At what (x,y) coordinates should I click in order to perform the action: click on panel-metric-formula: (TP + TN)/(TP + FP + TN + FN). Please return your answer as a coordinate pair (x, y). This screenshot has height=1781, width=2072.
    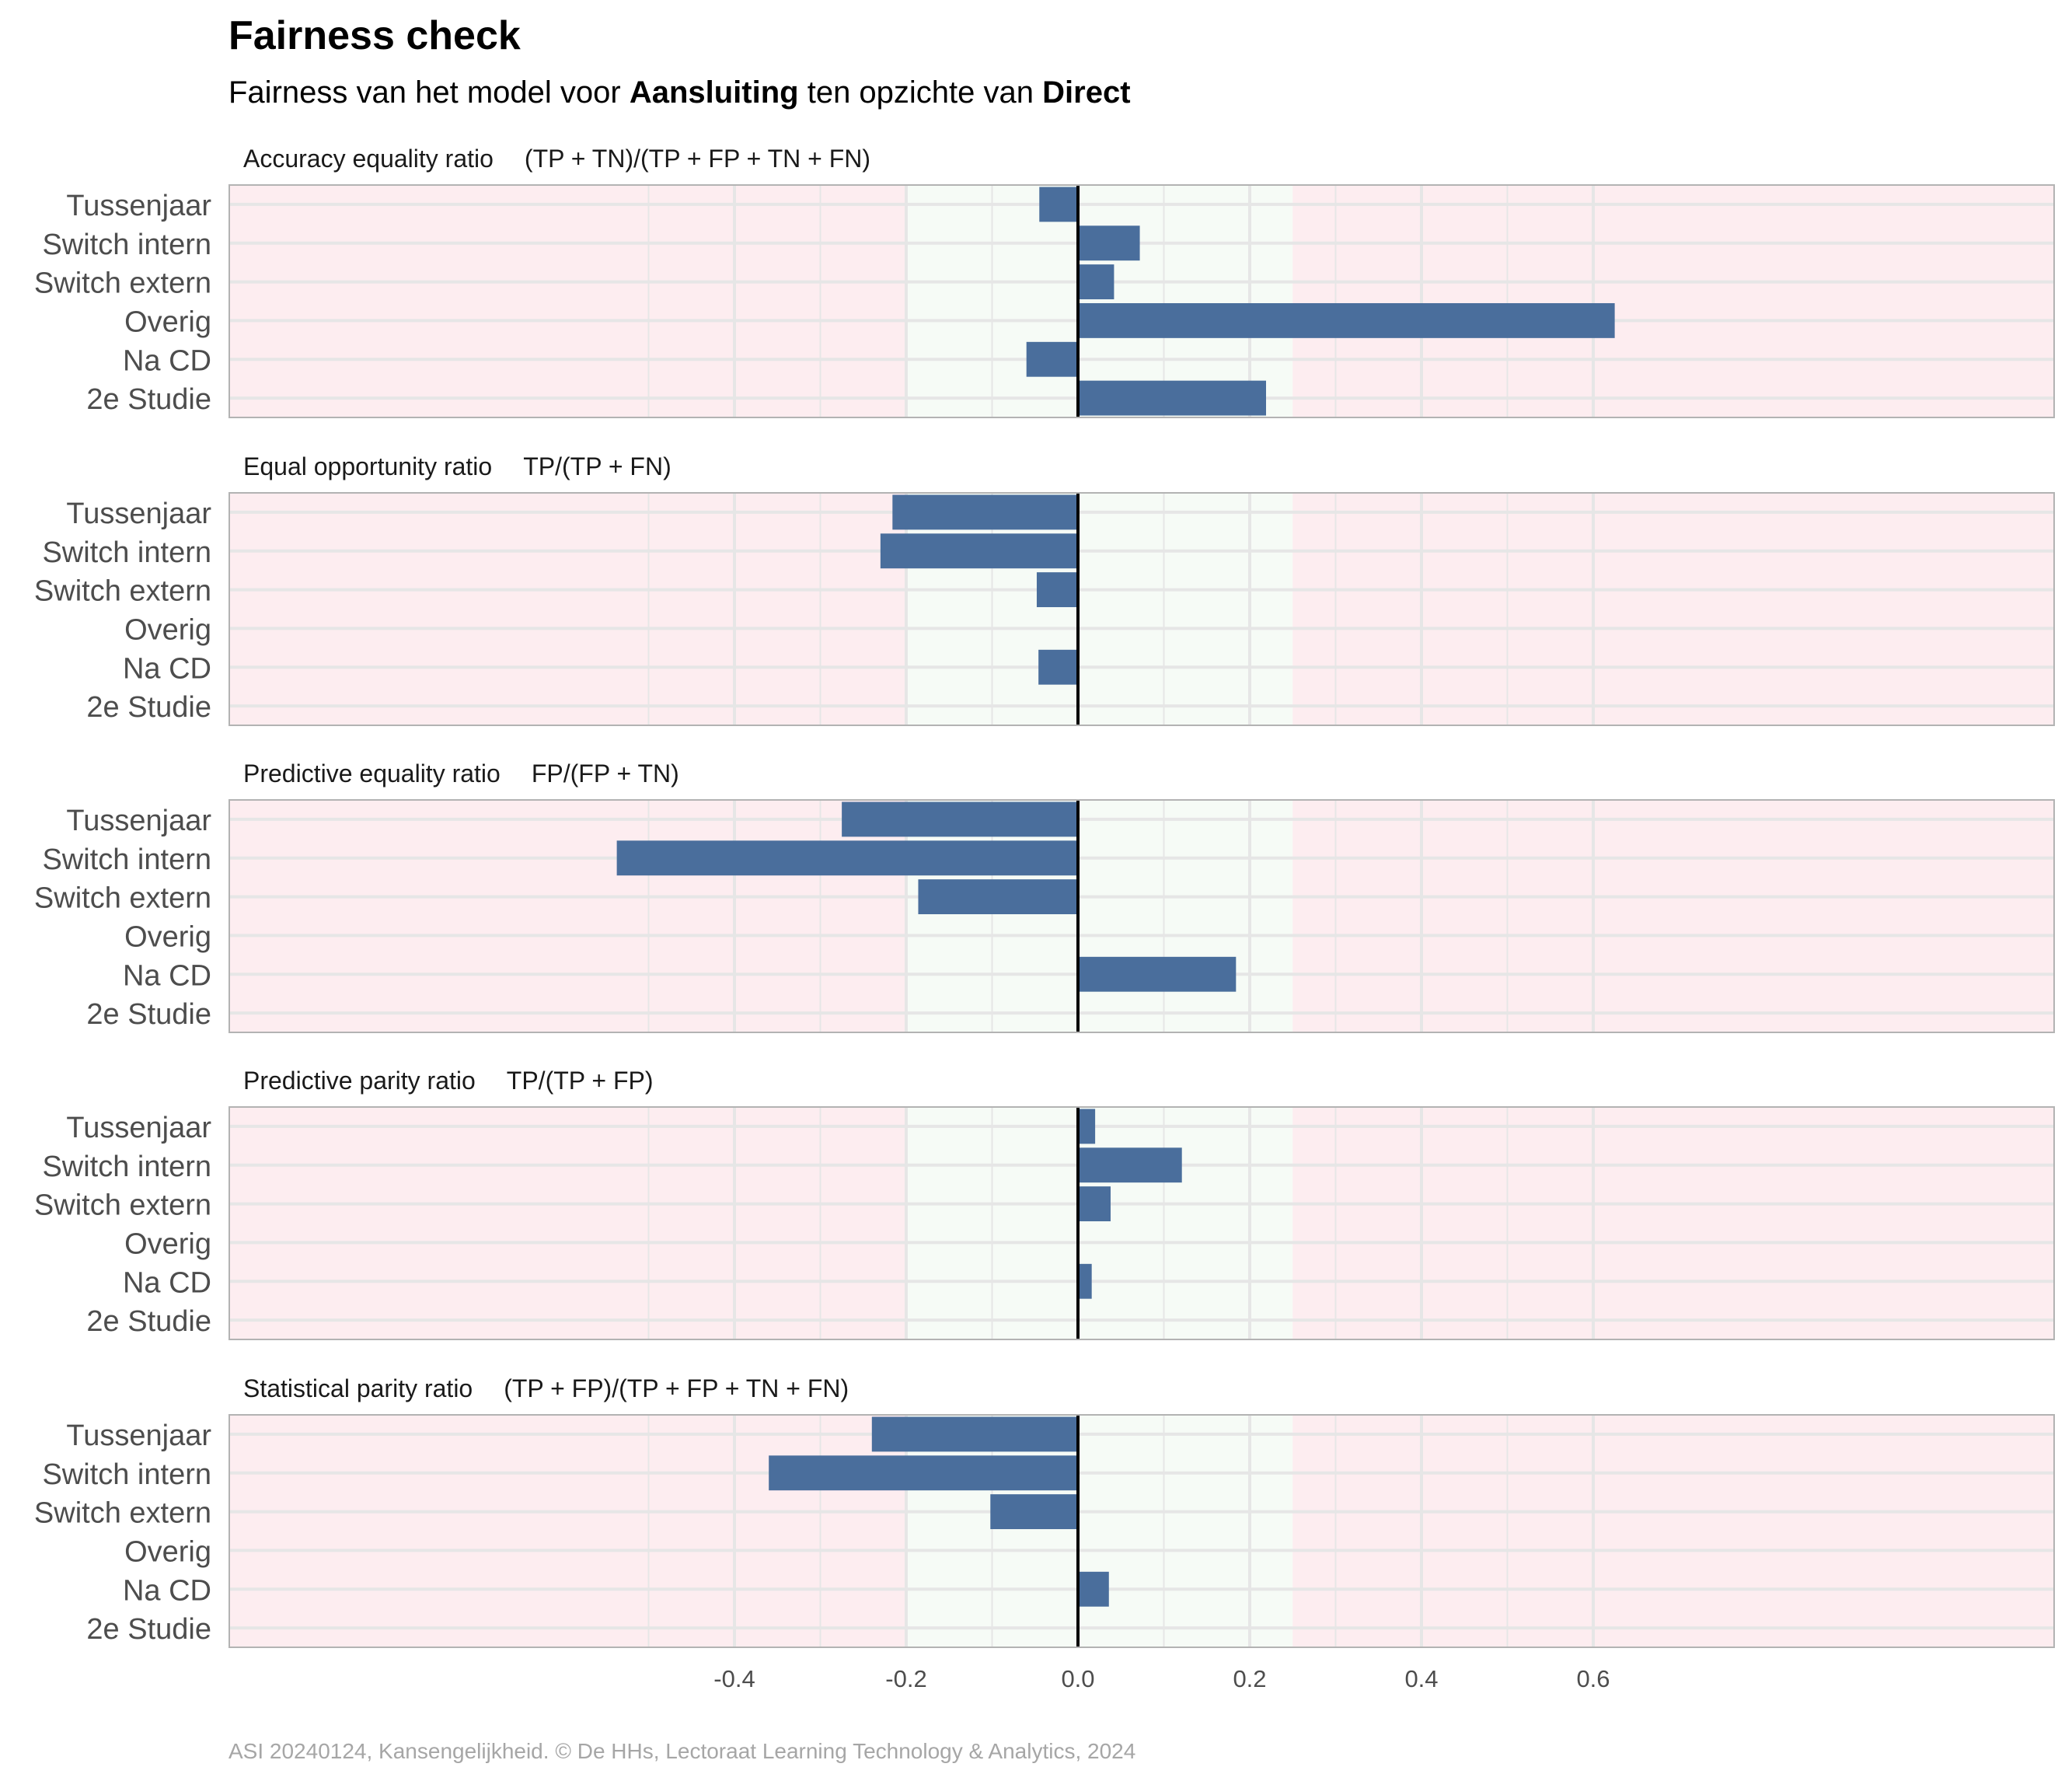
    Looking at the image, I should click on (697, 159).